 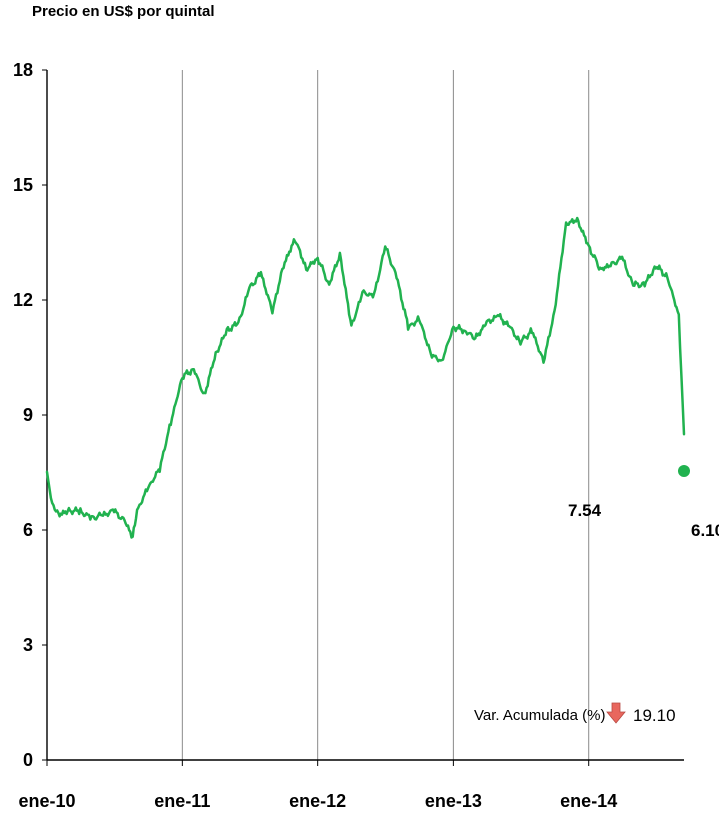 What do you see at coordinates (23, 300) in the screenshot?
I see `y-tick-label-12: 12` at bounding box center [23, 300].